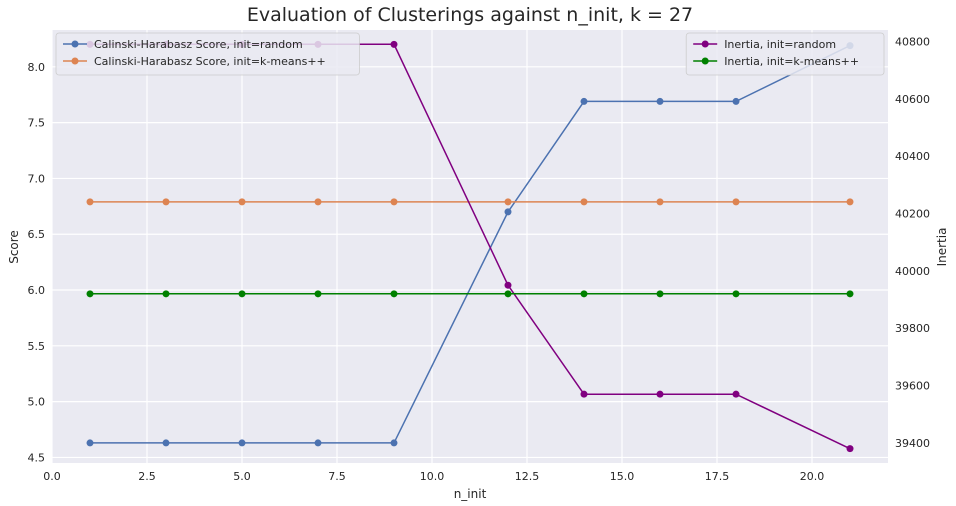  Describe the element at coordinates (912, 328) in the screenshot. I see `y2-tick-label: 39800` at that location.